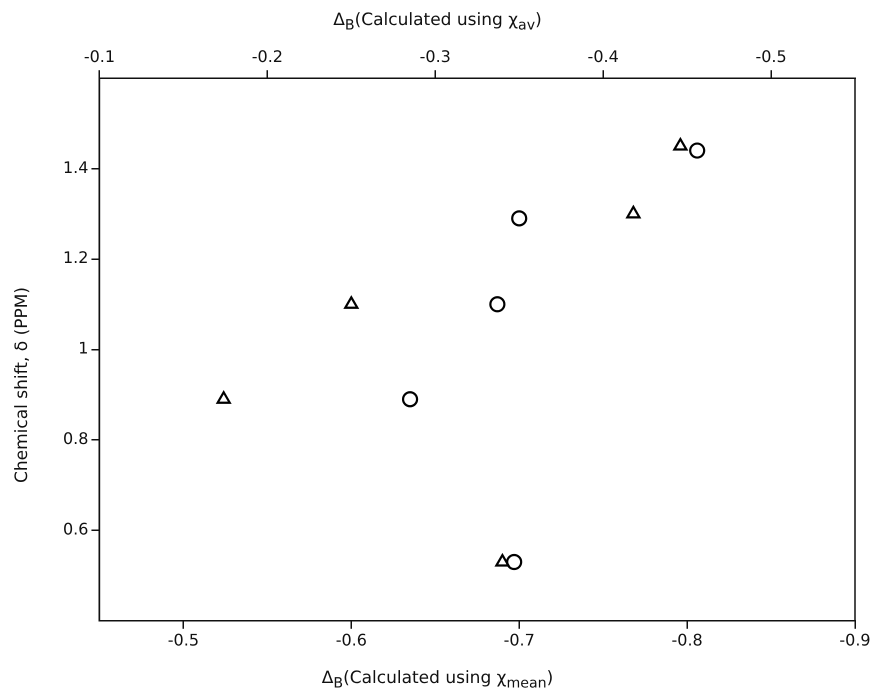 This screenshot has width=875, height=699. What do you see at coordinates (83, 348) in the screenshot?
I see `y-tick-label: 1` at bounding box center [83, 348].